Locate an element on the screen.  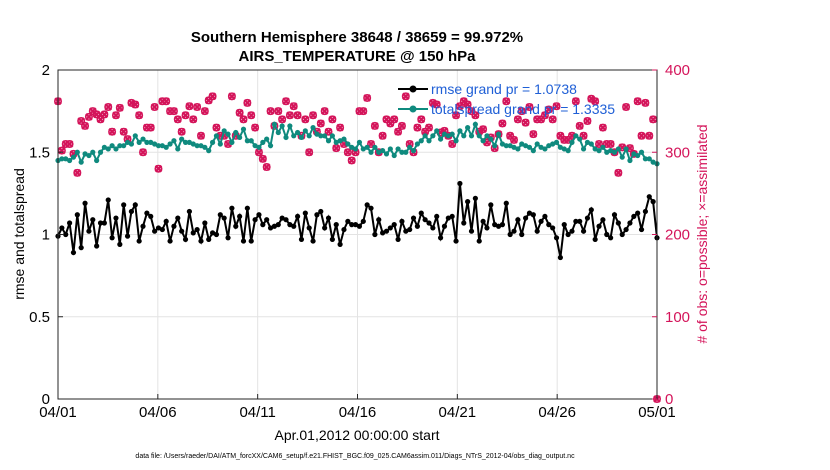
x-tick-label: 04/11 is located at coordinates (257, 412).